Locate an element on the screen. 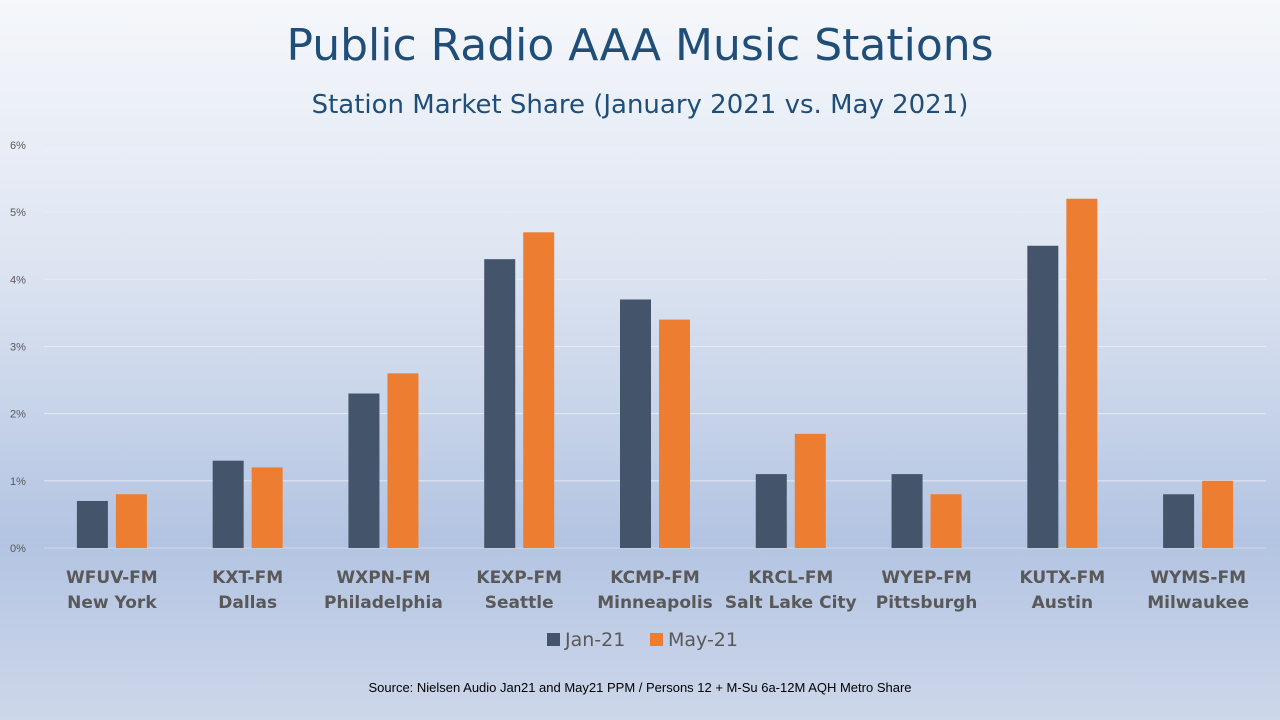  legend-label: May-21 is located at coordinates (703, 640).